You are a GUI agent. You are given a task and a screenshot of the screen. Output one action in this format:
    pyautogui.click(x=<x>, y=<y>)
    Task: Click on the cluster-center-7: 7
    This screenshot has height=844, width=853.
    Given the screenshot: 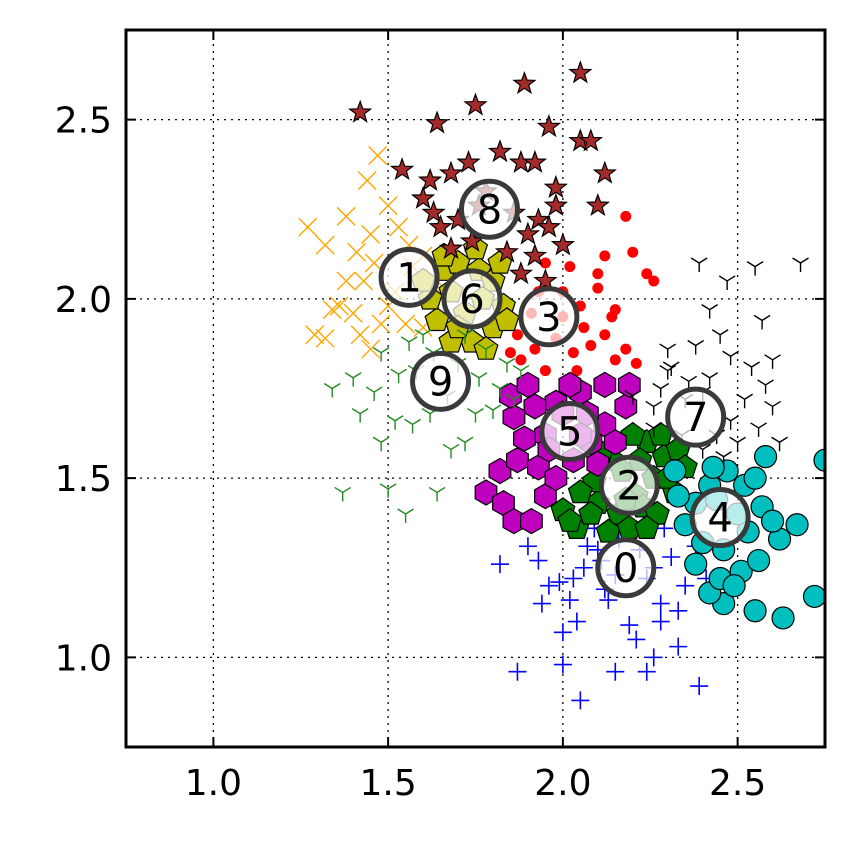 What is the action you would take?
    pyautogui.click(x=696, y=417)
    